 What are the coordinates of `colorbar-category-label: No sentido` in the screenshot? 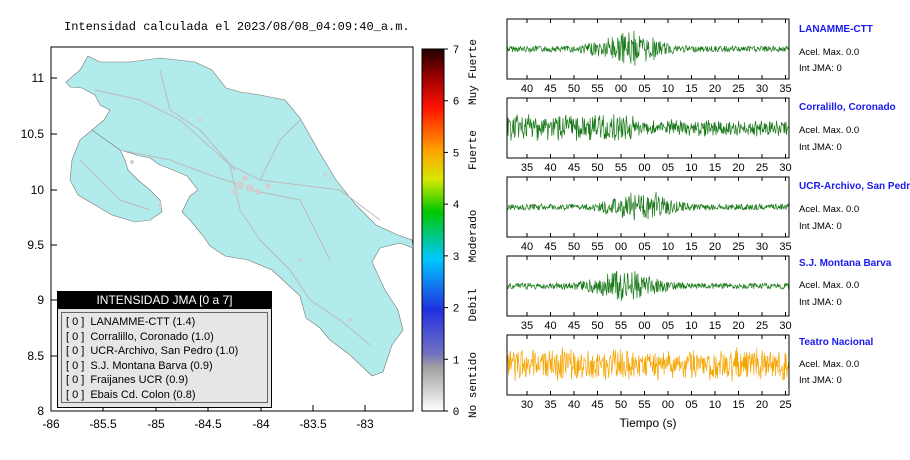 It's located at (474, 385).